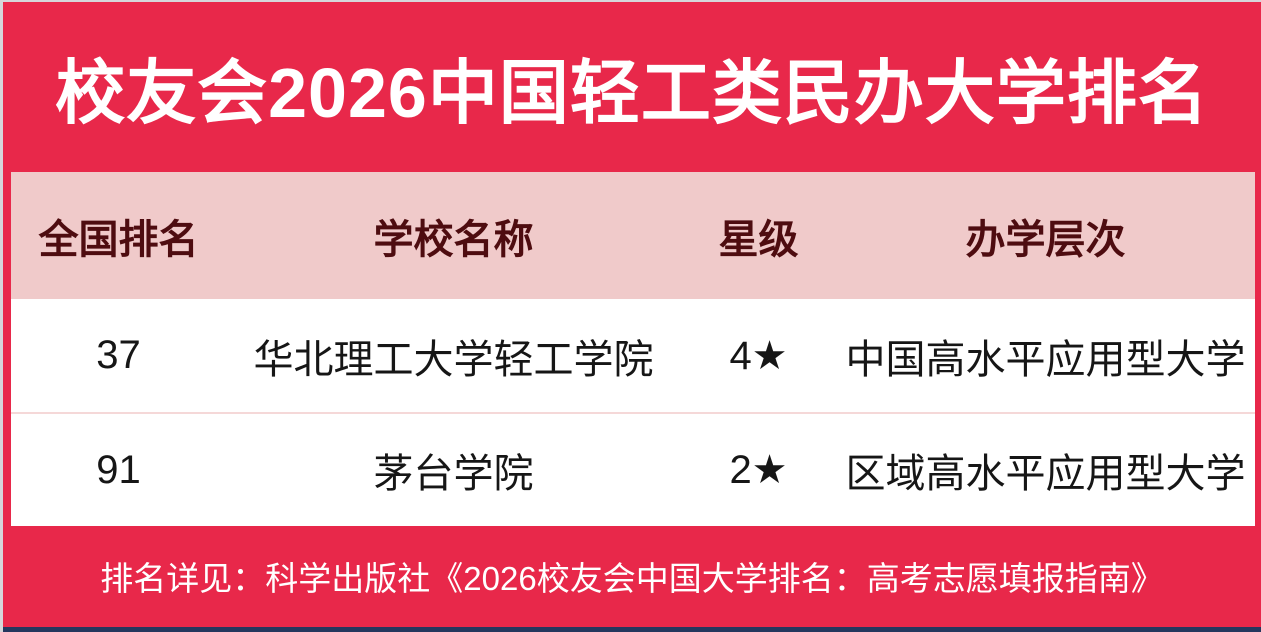 The image size is (1261, 632). Describe the element at coordinates (453, 239) in the screenshot. I see `column-header-school-name: 学校名称` at that location.